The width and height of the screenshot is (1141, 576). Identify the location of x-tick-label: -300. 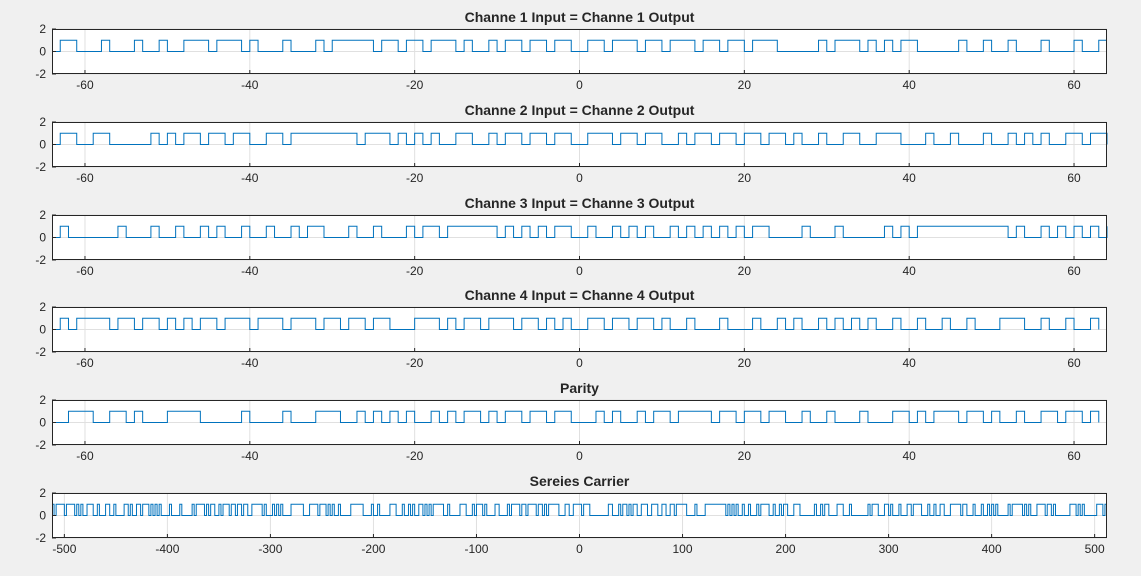
(270, 549).